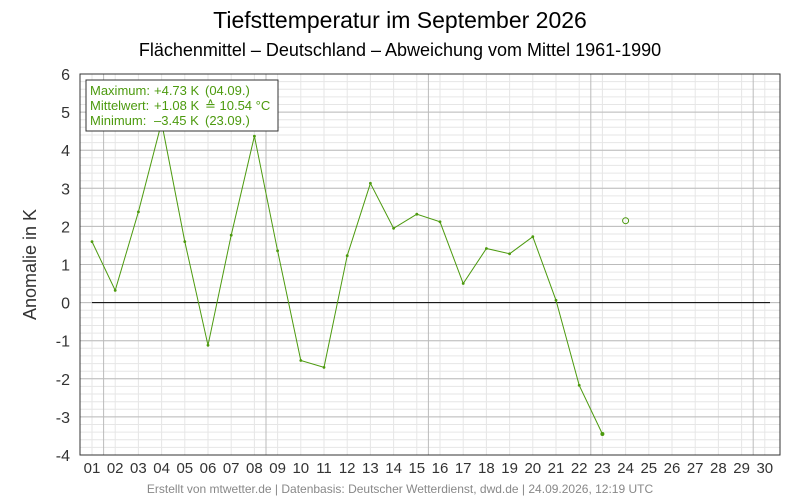 The width and height of the screenshot is (800, 500). Describe the element at coordinates (626, 221) in the screenshot. I see `forecast-point` at that location.